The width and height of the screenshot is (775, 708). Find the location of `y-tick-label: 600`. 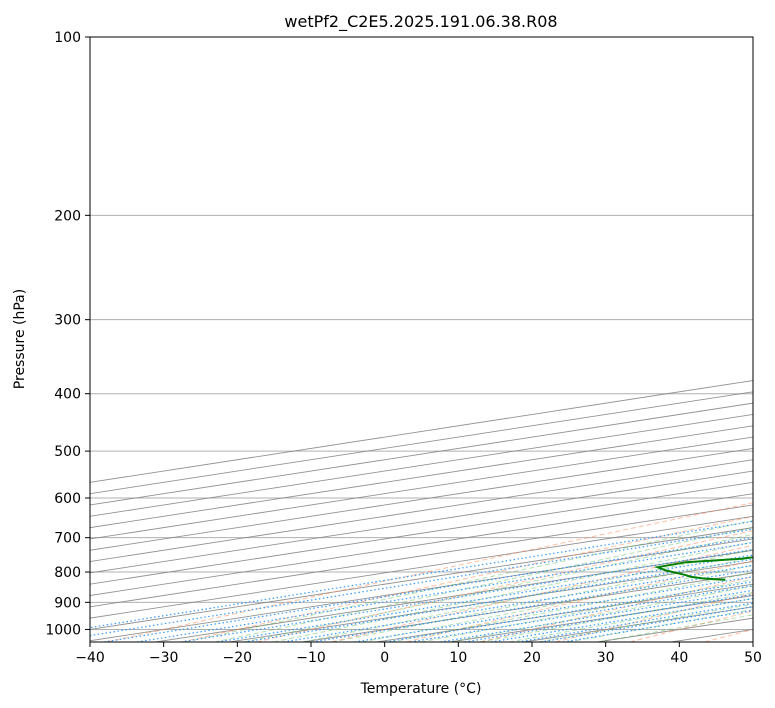

y-tick-label: 600 is located at coordinates (67, 499).